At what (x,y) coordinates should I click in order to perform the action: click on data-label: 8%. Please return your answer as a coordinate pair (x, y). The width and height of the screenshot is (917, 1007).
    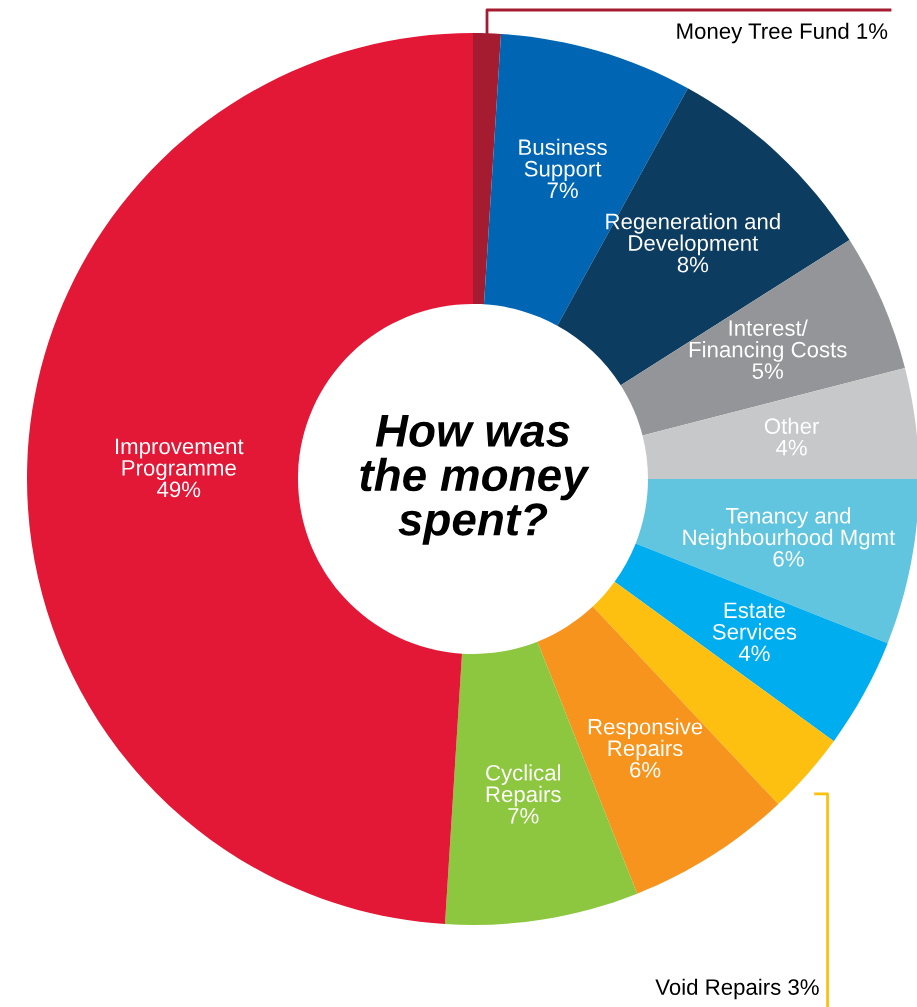
    Looking at the image, I should click on (693, 264).